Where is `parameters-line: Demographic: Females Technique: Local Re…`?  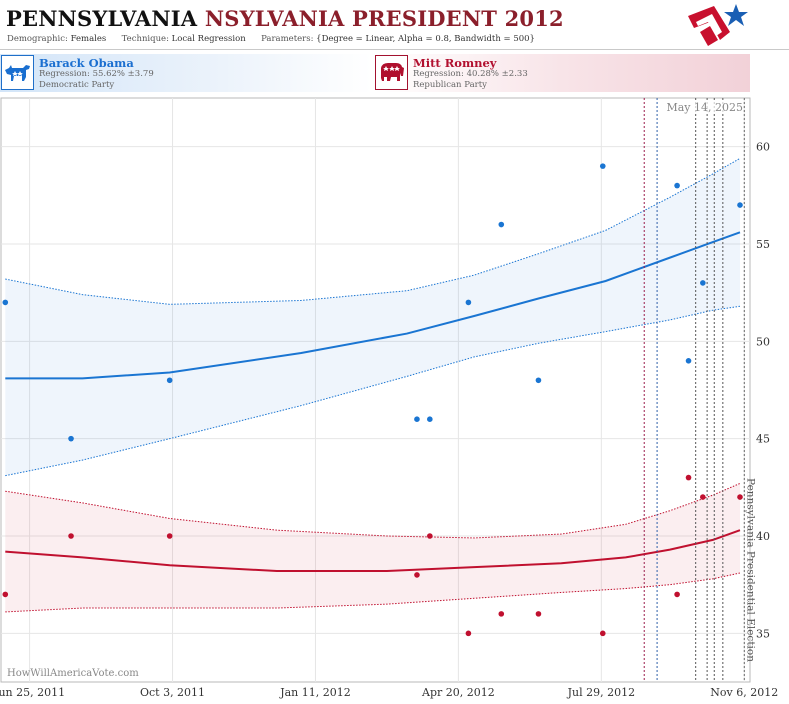 parameters-line: Demographic: Females Technique: Local Re… is located at coordinates (271, 39).